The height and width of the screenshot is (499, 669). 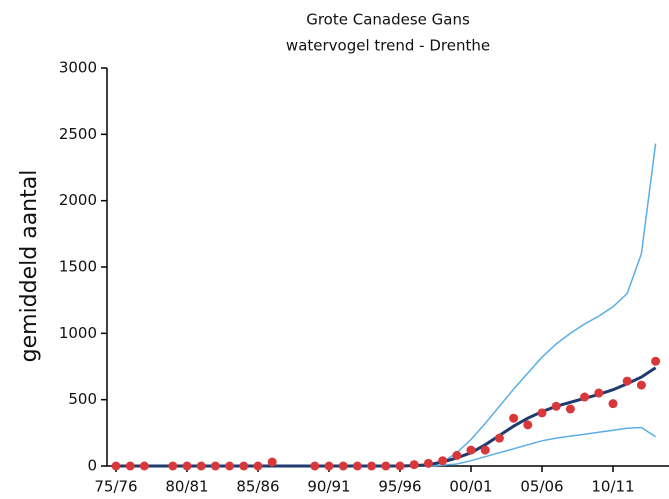 What do you see at coordinates (78, 200) in the screenshot?
I see `y-tick-label: 2000` at bounding box center [78, 200].